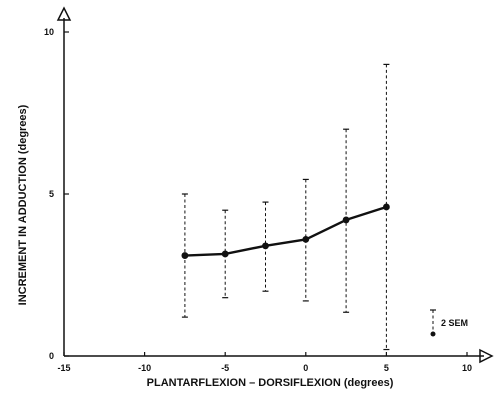 The height and width of the screenshot is (400, 500). What do you see at coordinates (270, 383) in the screenshot?
I see `x-axis-label: PLANTARFLEXION – DORSIFLEXION (degrees)` at bounding box center [270, 383].